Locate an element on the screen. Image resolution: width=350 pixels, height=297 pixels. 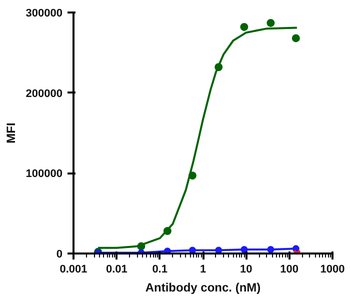
x-tick-label: 0.1 is located at coordinates (160, 270).